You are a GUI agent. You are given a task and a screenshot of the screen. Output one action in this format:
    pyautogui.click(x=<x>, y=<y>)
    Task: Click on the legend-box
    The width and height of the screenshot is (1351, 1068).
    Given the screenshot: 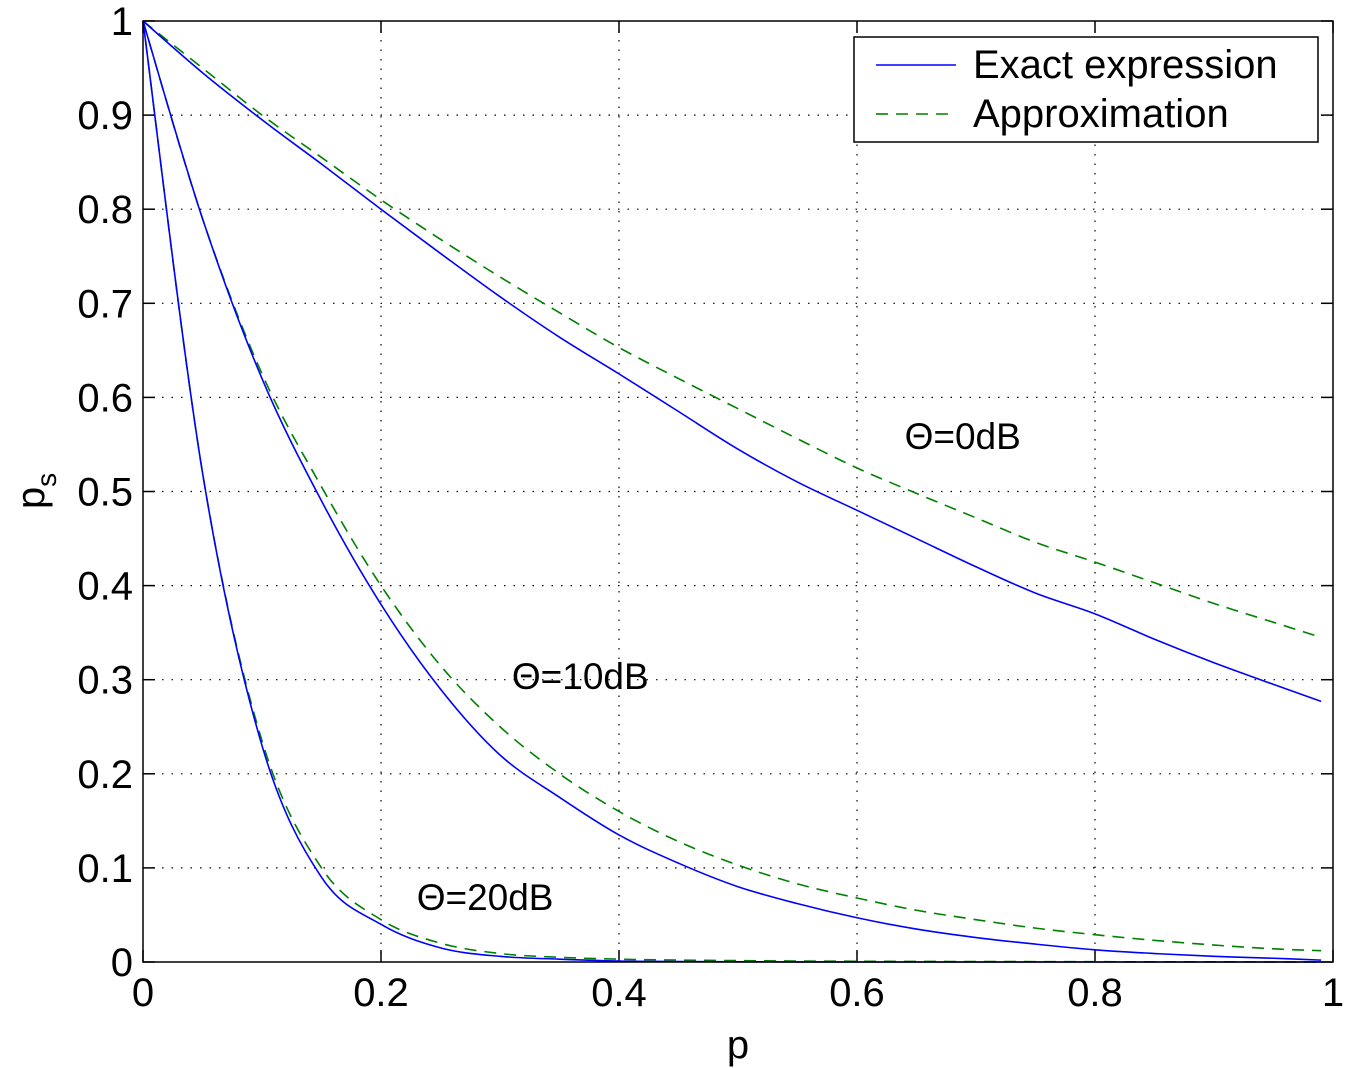 What is the action you would take?
    pyautogui.click(x=1086, y=89)
    